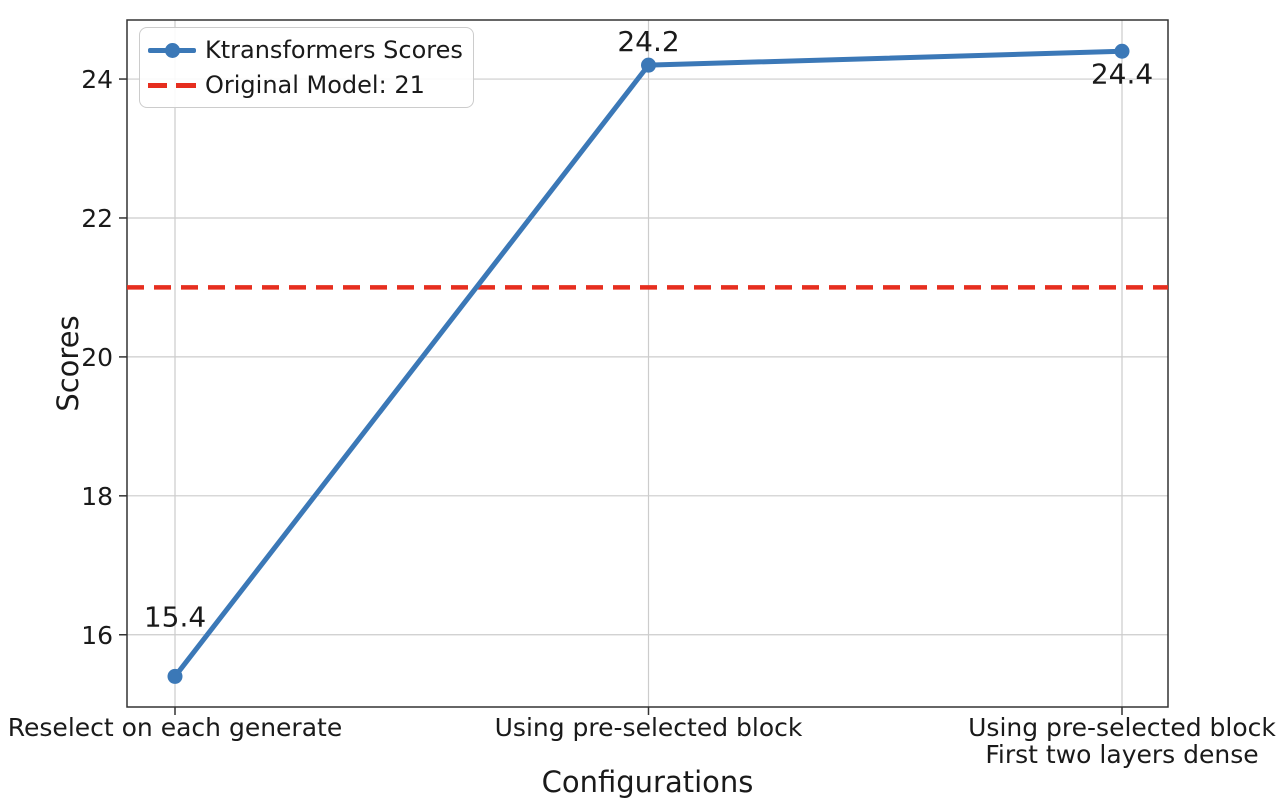 This screenshot has height=803, width=1280. Describe the element at coordinates (334, 50) in the screenshot. I see `legend-label-series: Ktransformers Scores` at that location.